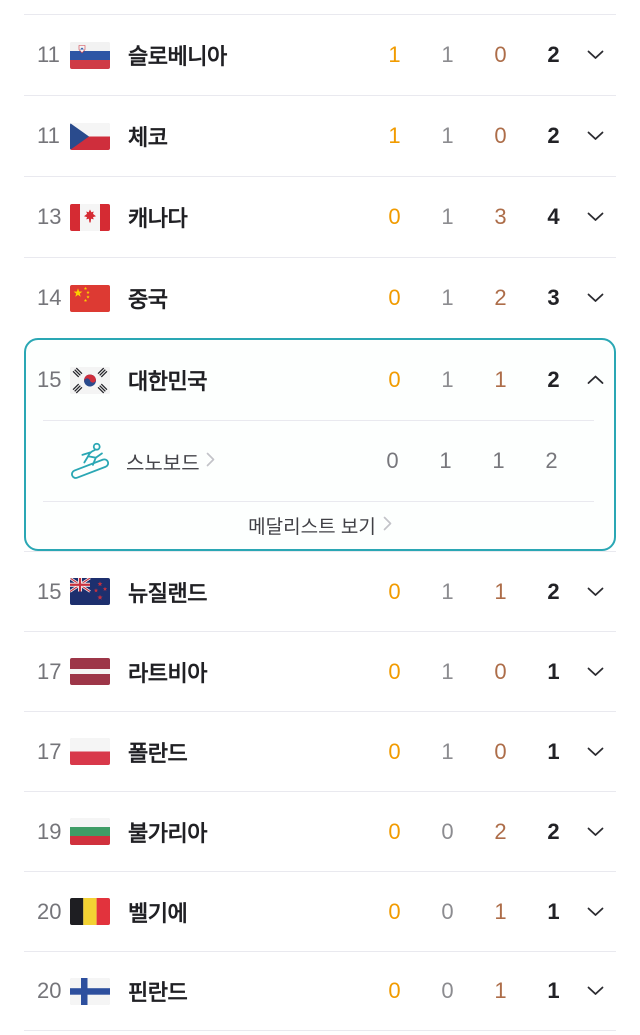  What do you see at coordinates (158, 913) in the screenshot?
I see `country-name: 벨기에` at bounding box center [158, 913].